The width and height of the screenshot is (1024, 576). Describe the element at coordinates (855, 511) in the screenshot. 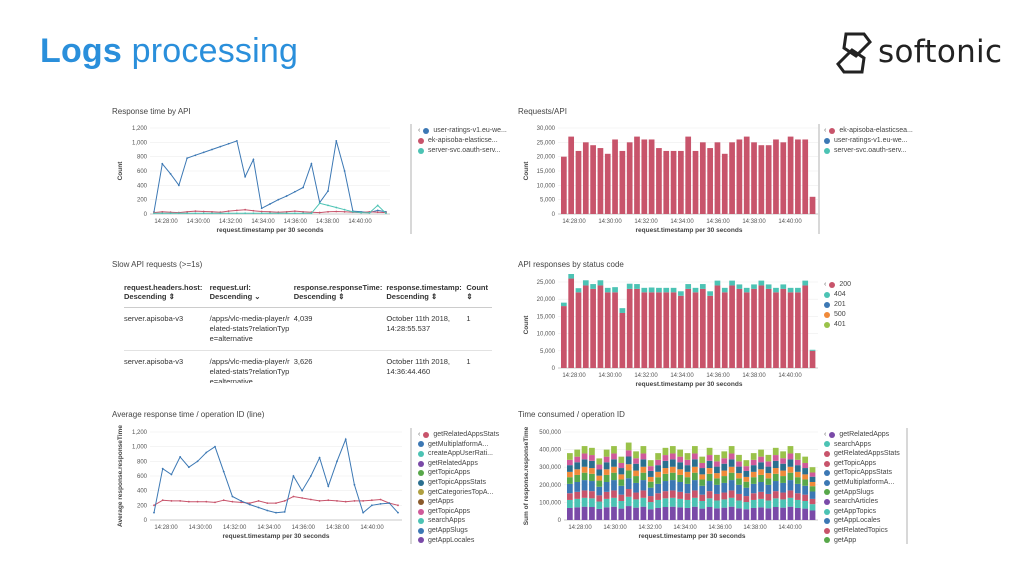

I see `legend-label: getAppTopics` at that location.